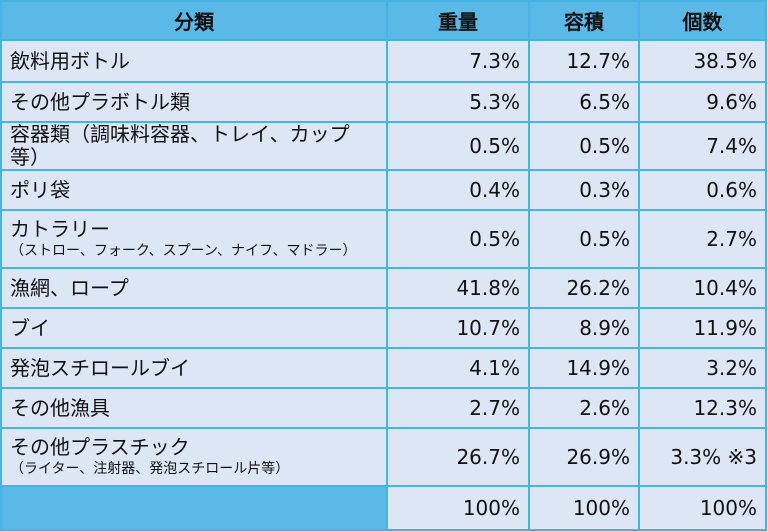 The width and height of the screenshot is (768, 531). What do you see at coordinates (702, 457) in the screenshot?
I see `count-cell: 3.3% ※3` at bounding box center [702, 457].